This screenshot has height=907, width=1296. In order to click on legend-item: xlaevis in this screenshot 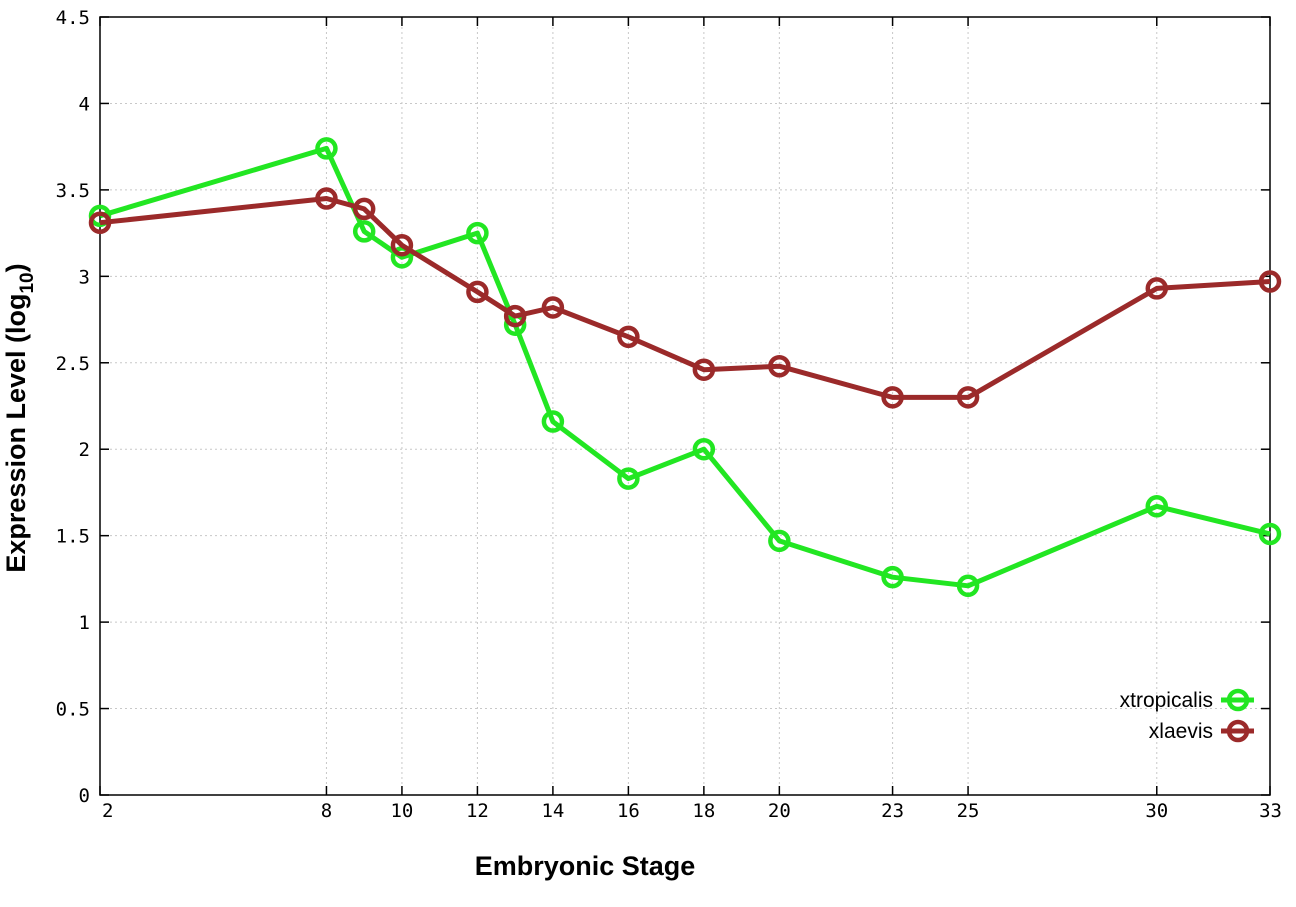, I will do `click(1201, 731)`.